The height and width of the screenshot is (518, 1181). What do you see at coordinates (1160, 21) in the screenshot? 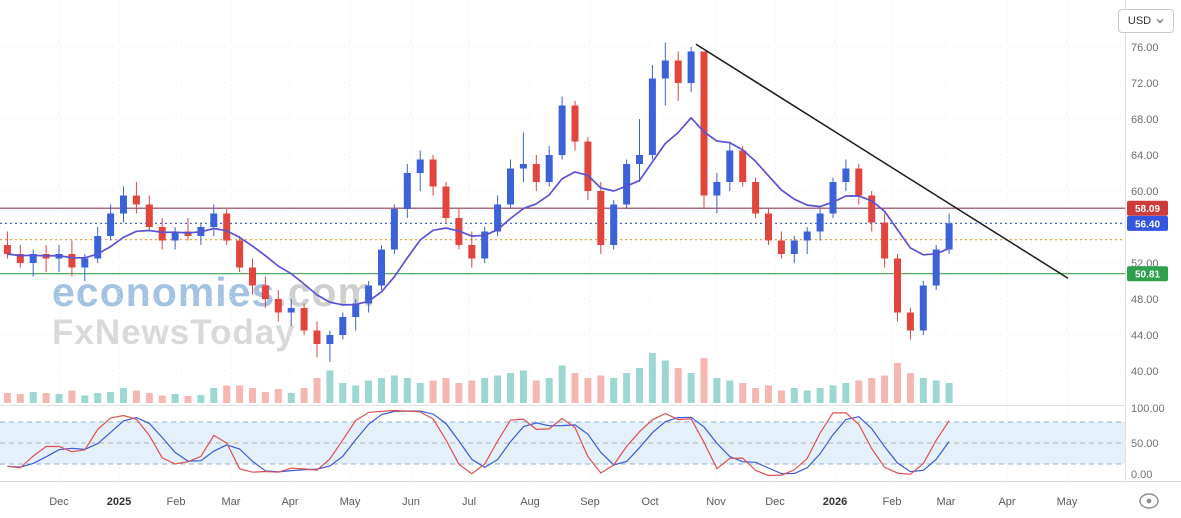
I see `chevron-down-icon` at bounding box center [1160, 21].